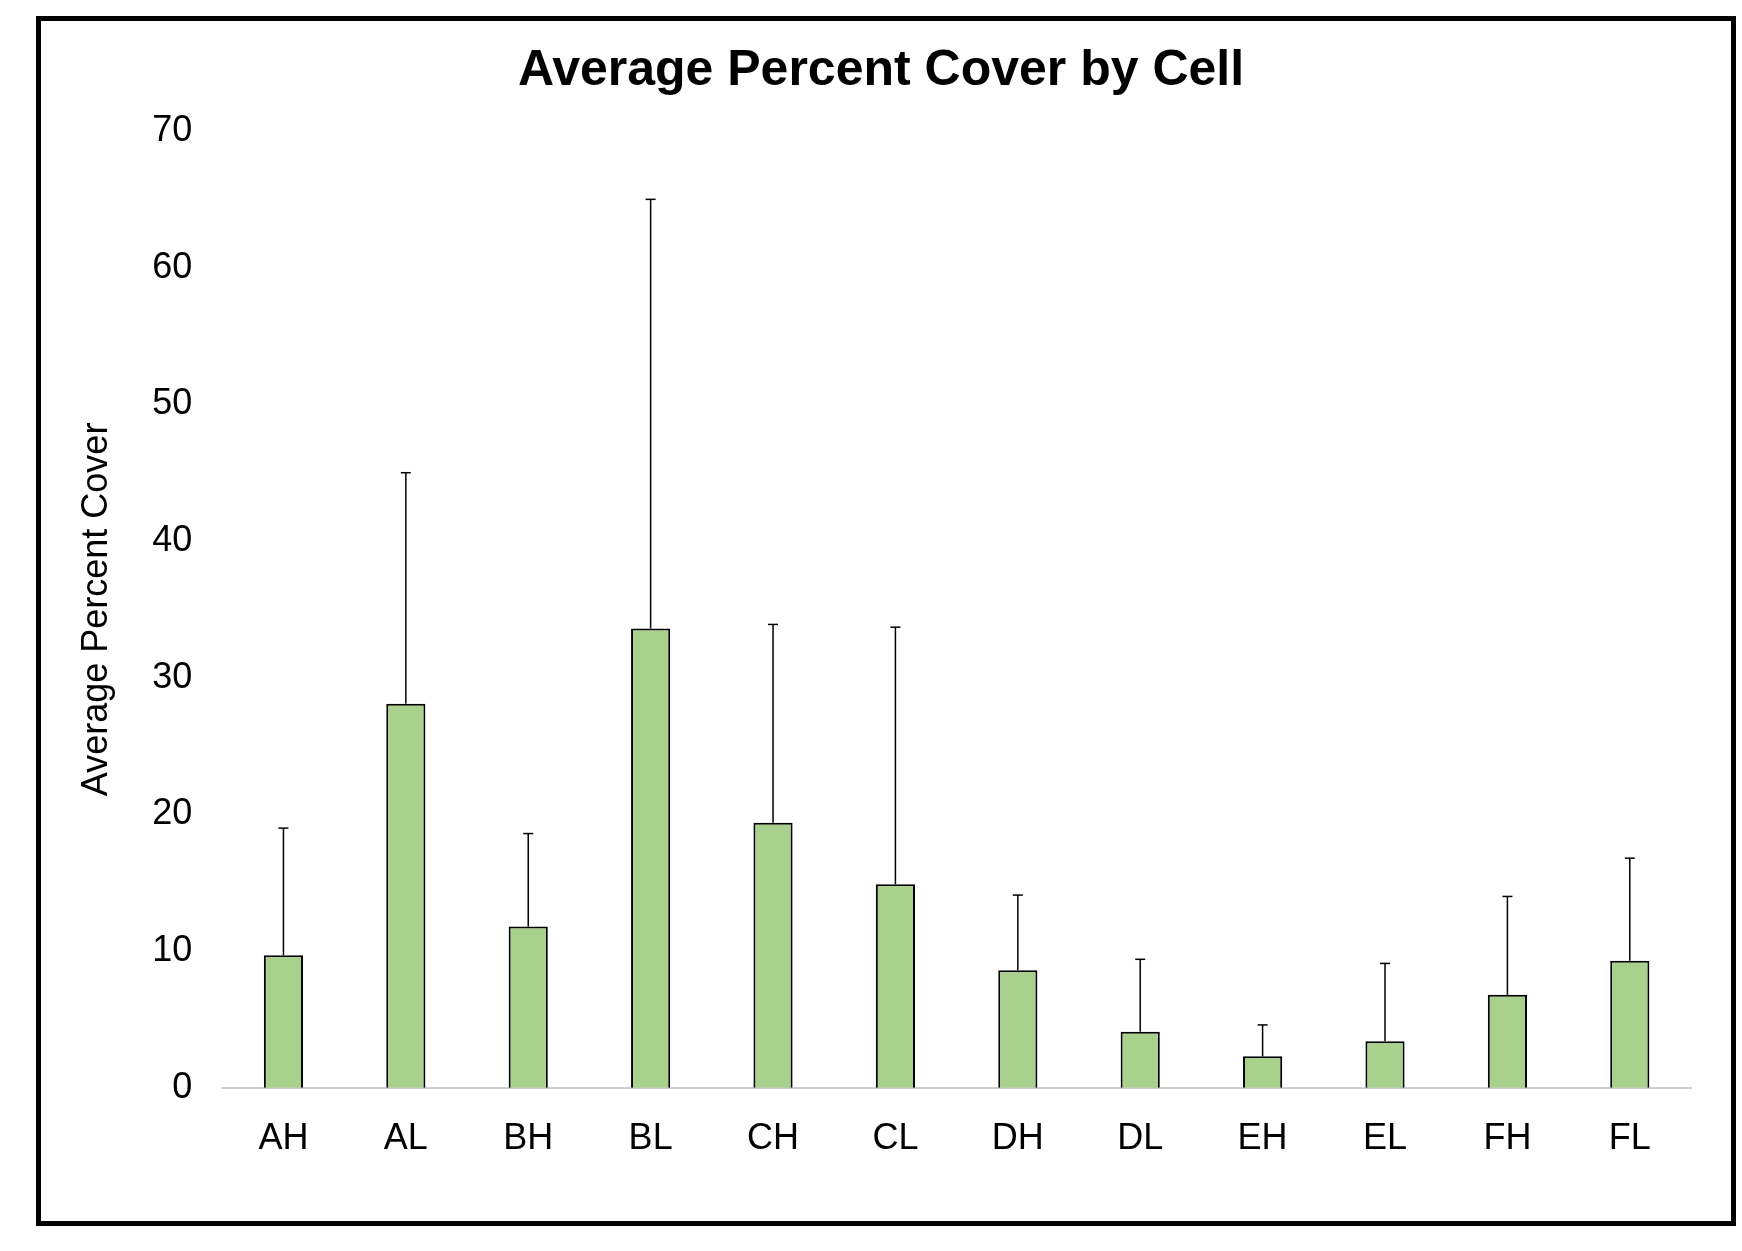 Image resolution: width=1742 pixels, height=1251 pixels. Describe the element at coordinates (1262, 1137) in the screenshot. I see `x-tick-label: EH` at that location.